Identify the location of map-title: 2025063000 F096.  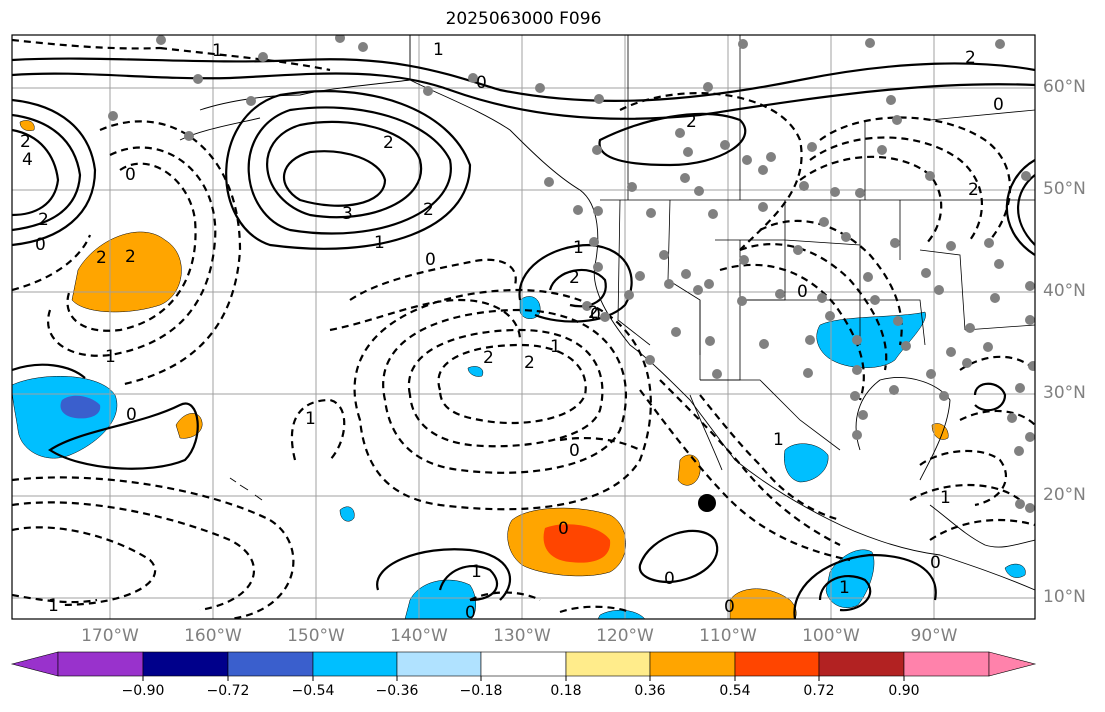
(523, 19).